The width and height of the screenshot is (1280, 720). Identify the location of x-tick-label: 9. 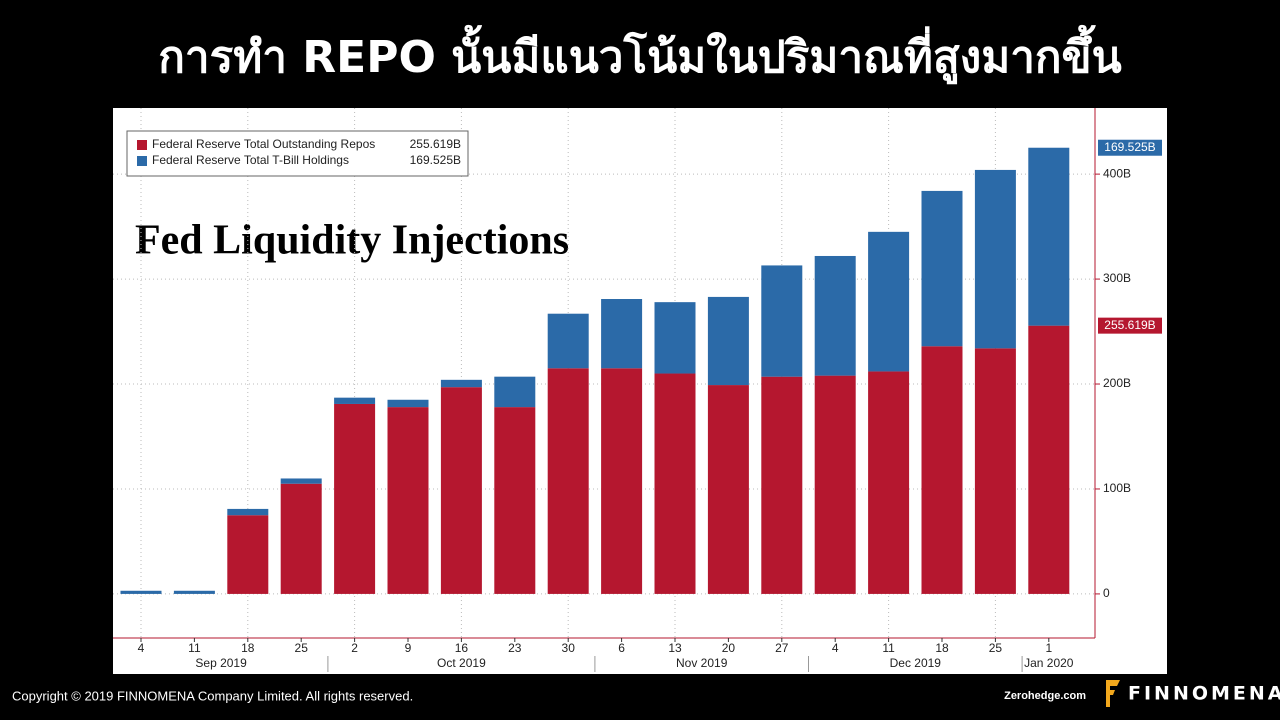
(408, 648).